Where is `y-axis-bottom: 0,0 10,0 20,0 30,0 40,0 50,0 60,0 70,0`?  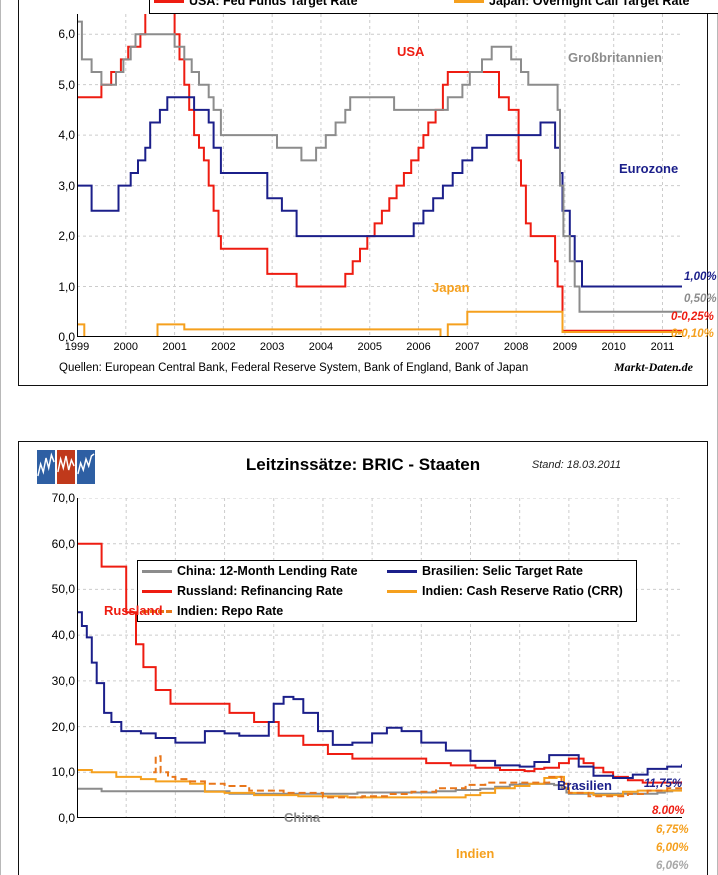
y-axis-bottom: 0,0 10,0 20,0 30,0 40,0 50,0 60,0 70,0 is located at coordinates (49, 658).